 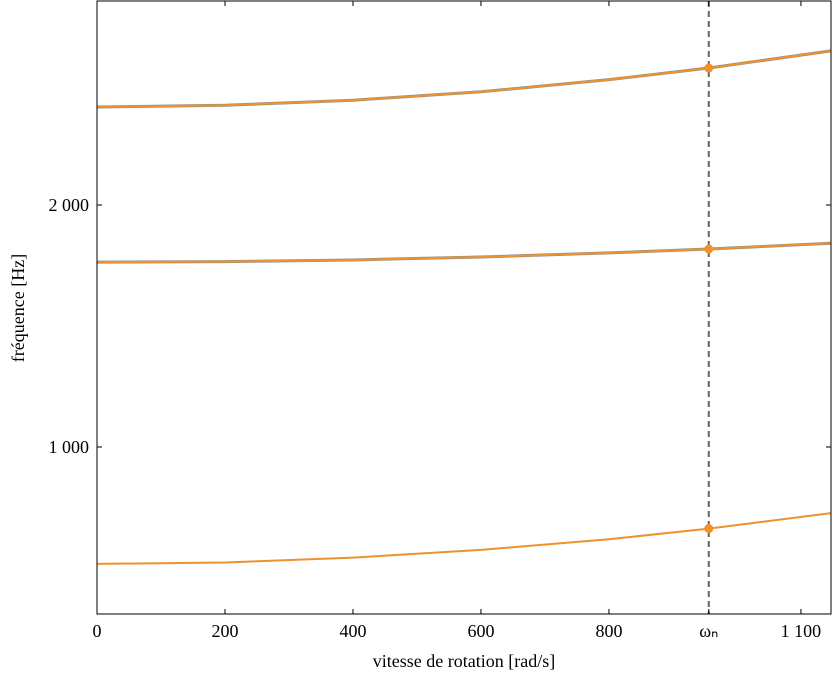 What do you see at coordinates (69, 205) in the screenshot?
I see `y-tick-label: 2 000` at bounding box center [69, 205].